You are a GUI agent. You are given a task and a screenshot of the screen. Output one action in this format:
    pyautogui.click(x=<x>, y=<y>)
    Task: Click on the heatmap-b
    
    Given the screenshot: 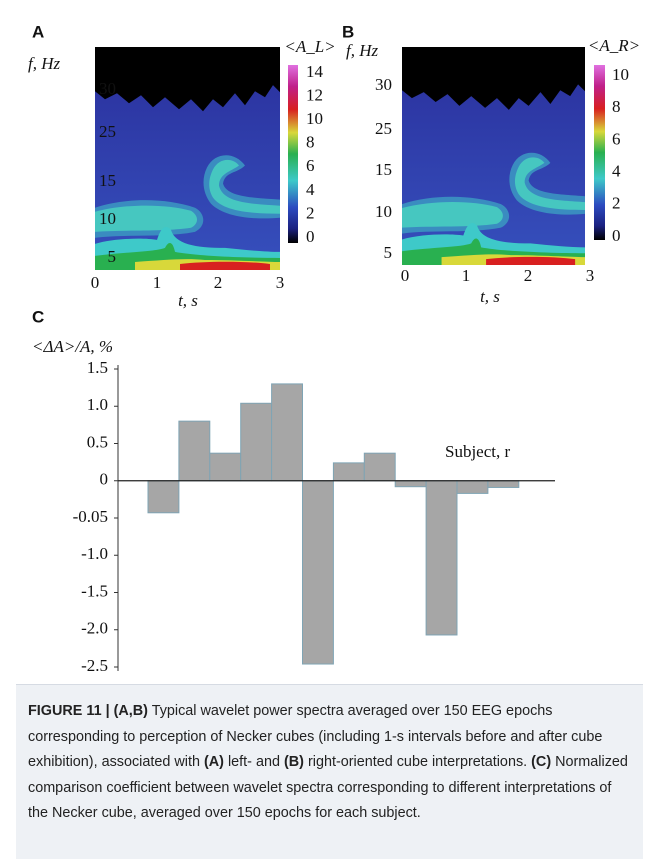 What is the action you would take?
    pyautogui.click(x=493, y=156)
    